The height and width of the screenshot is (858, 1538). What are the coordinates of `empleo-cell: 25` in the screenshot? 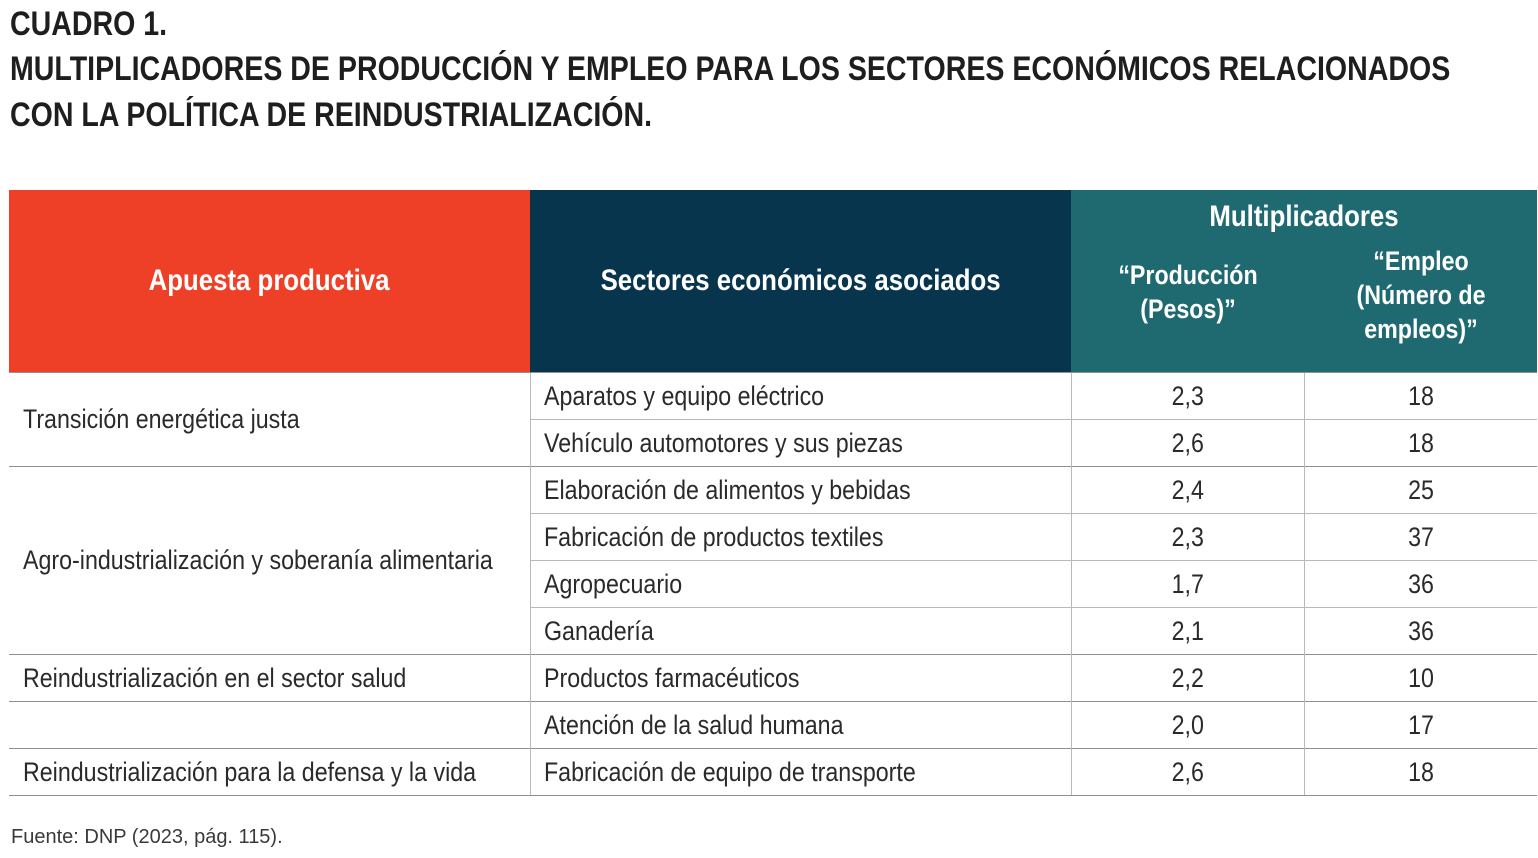 It's located at (1420, 490).